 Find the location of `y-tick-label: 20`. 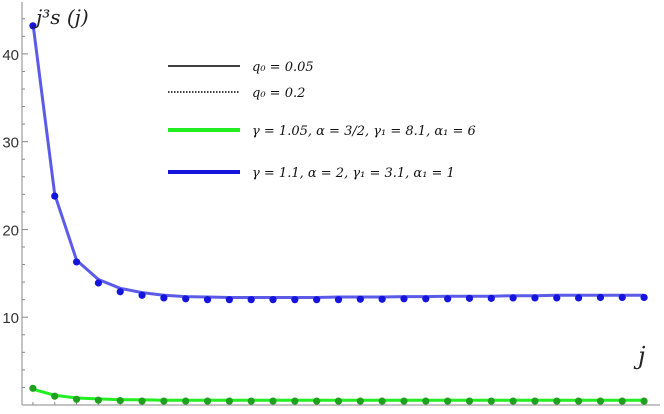

y-tick-label: 20 is located at coordinates (10, 230).